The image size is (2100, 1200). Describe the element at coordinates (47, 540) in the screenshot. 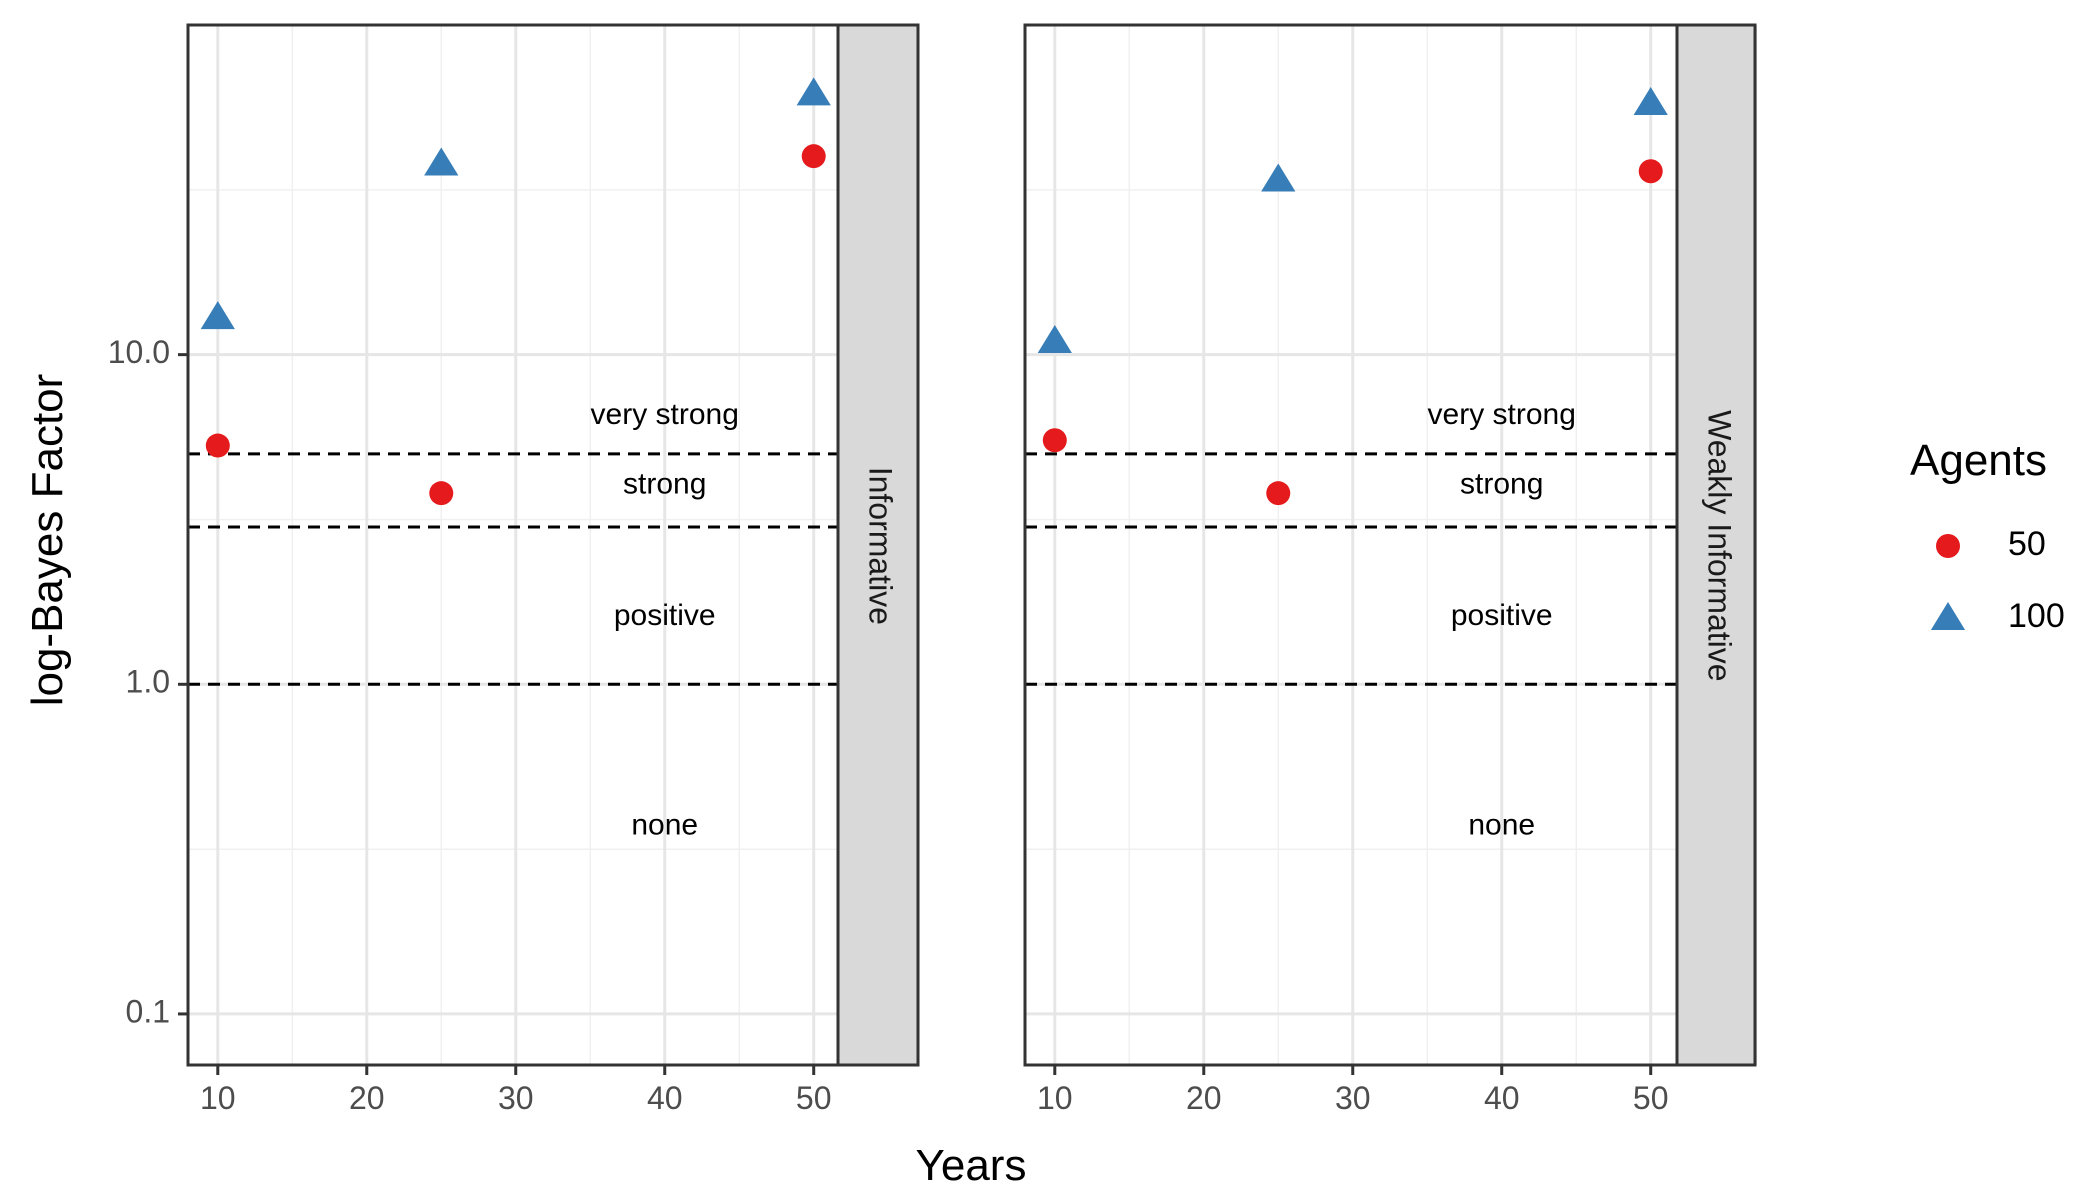

I see `y-axis-title: log-Bayes Factor` at that location.